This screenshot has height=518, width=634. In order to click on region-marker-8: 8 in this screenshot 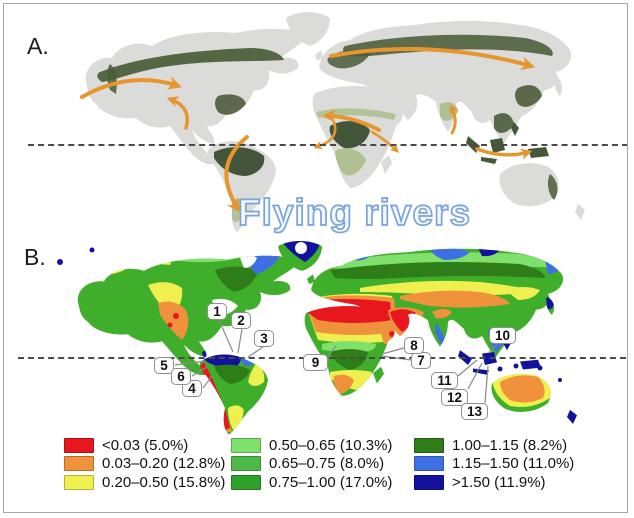, I will do `click(414, 345)`.